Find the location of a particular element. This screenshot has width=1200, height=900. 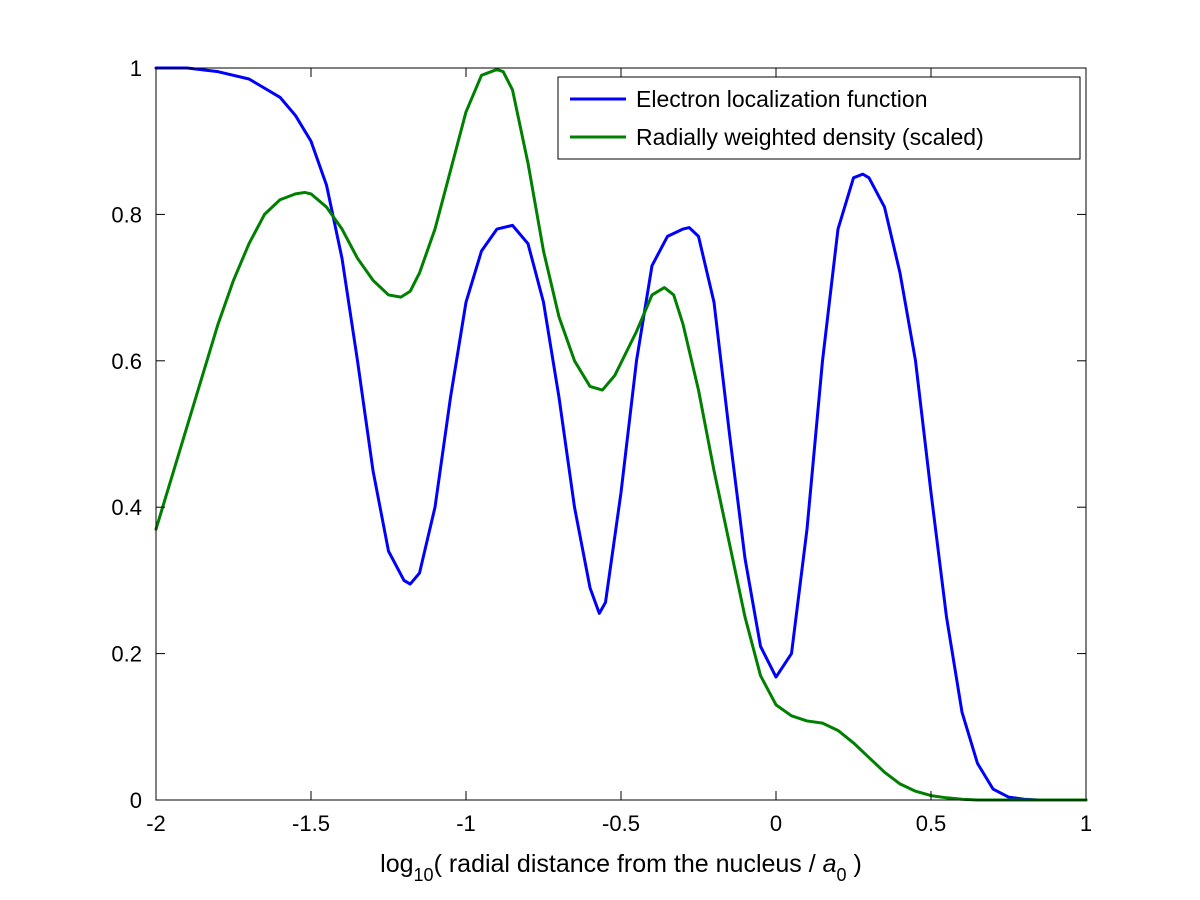

x-label-prefix: log is located at coordinates (396, 864).